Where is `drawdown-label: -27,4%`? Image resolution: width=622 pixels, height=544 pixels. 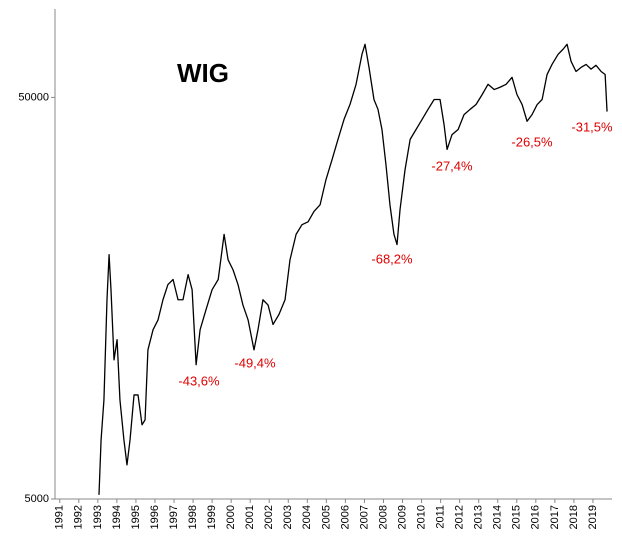 drawdown-label: -27,4% is located at coordinates (452, 165).